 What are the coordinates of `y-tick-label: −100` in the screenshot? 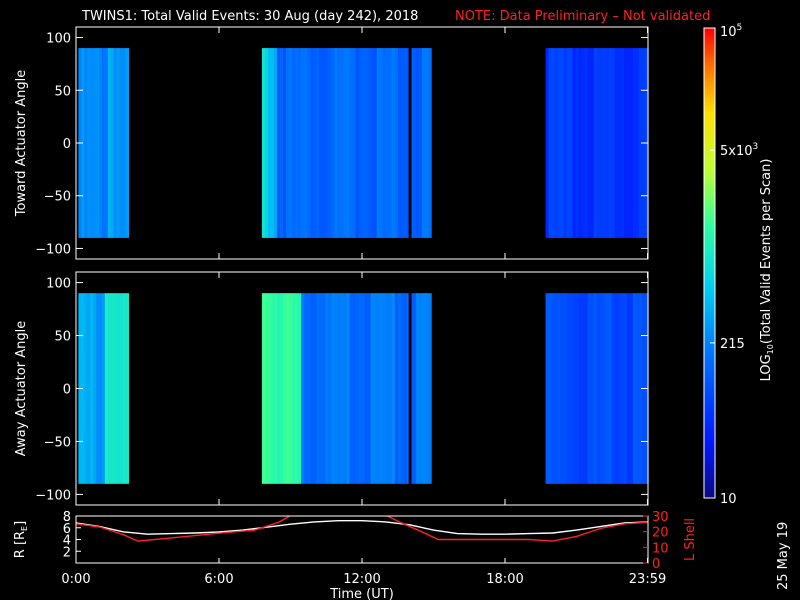 It's located at (53, 249).